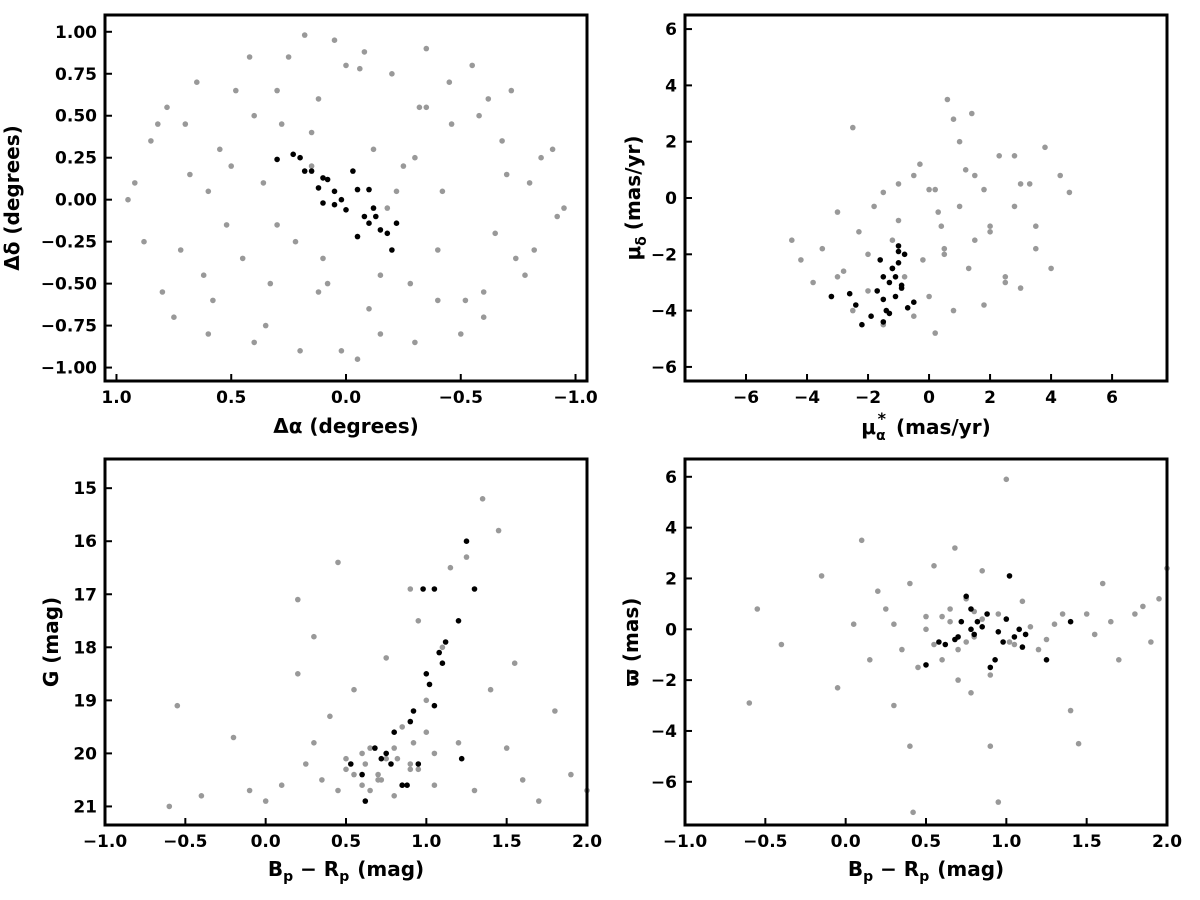 Image resolution: width=1200 pixels, height=900 pixels. What do you see at coordinates (929, 398) in the screenshot?
I see `x-tick-label: 0` at bounding box center [929, 398].